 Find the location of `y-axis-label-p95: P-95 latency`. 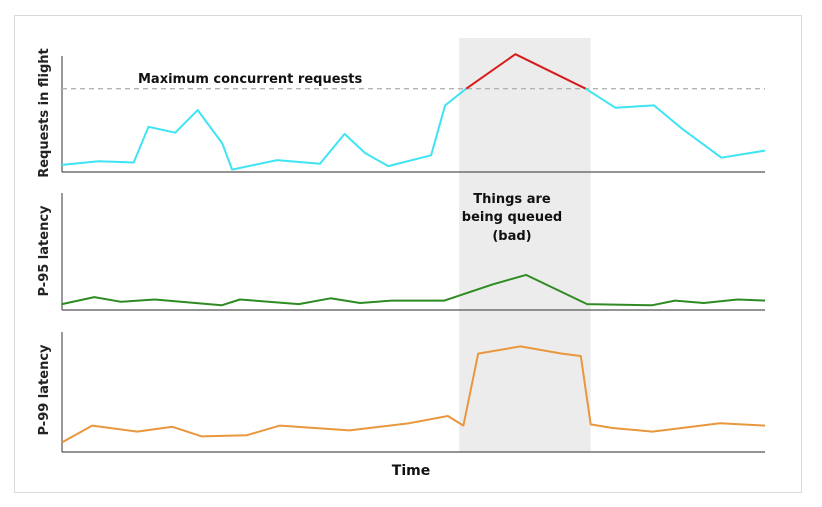

y-axis-label-p95: P-95 latency is located at coordinates (44, 251).